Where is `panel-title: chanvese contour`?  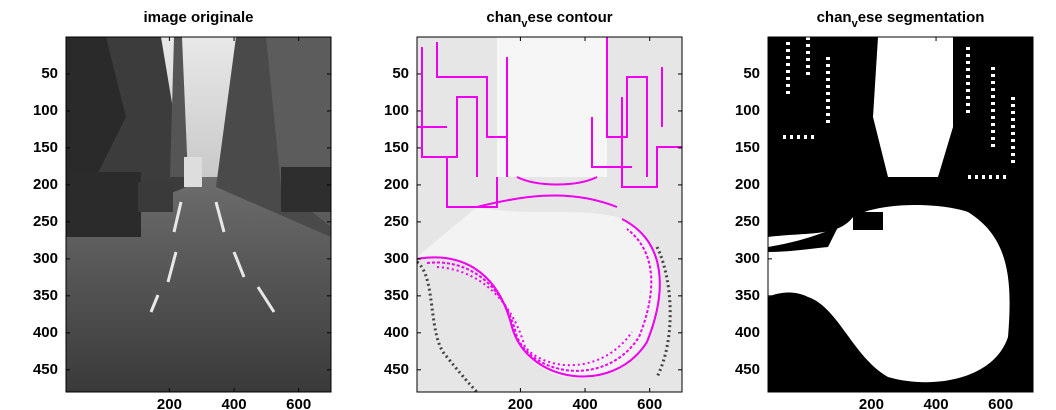
panel-title: chanvese contour is located at coordinates (549, 19).